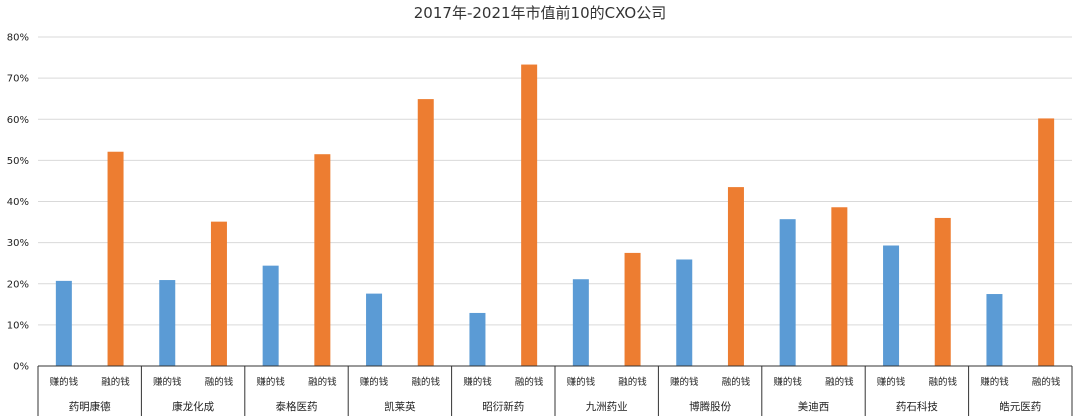  I want to click on y-tick-label: 20%, so click(18, 284).